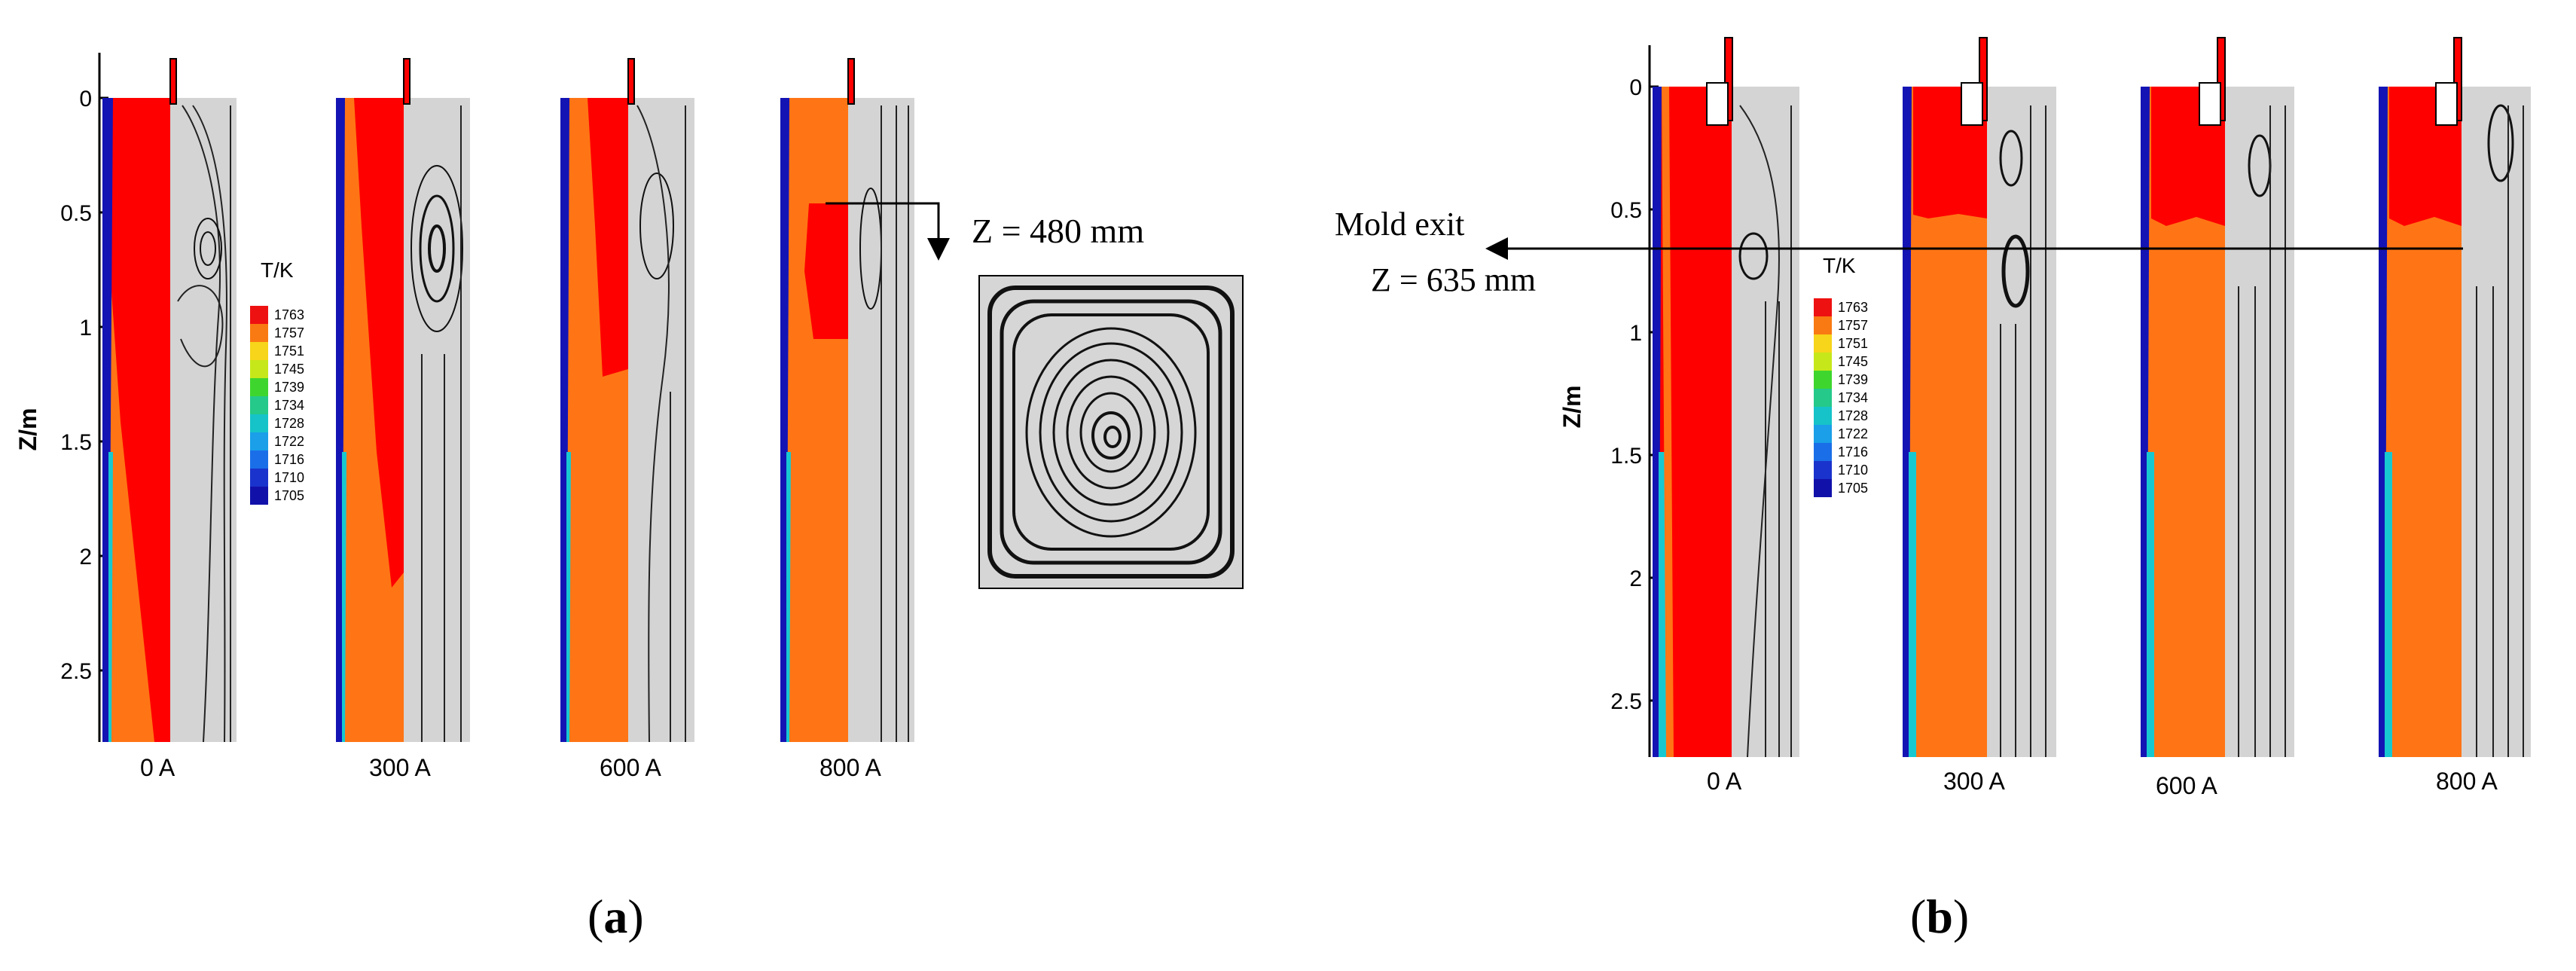  I want to click on annotation-arrow-a, so click(888, 231).